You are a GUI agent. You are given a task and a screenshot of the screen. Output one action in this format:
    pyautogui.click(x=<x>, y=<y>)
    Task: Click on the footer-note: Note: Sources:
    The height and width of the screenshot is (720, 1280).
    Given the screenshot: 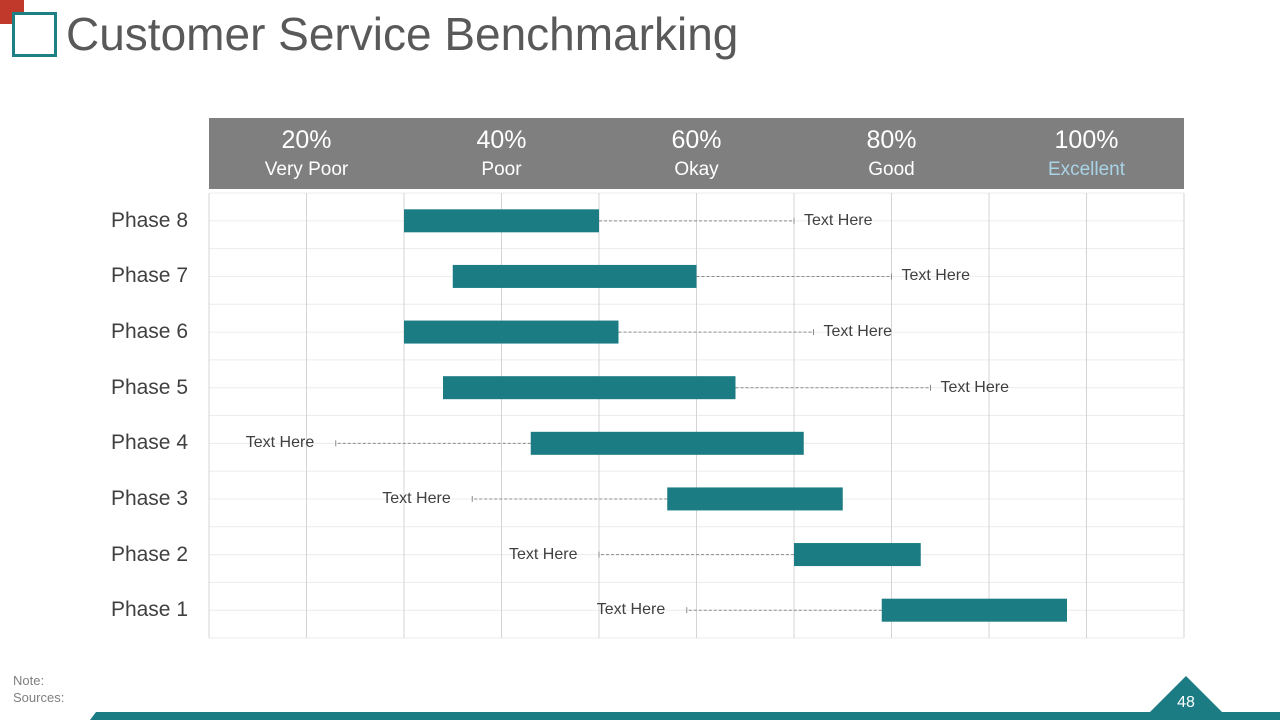 What is the action you would take?
    pyautogui.click(x=38, y=689)
    